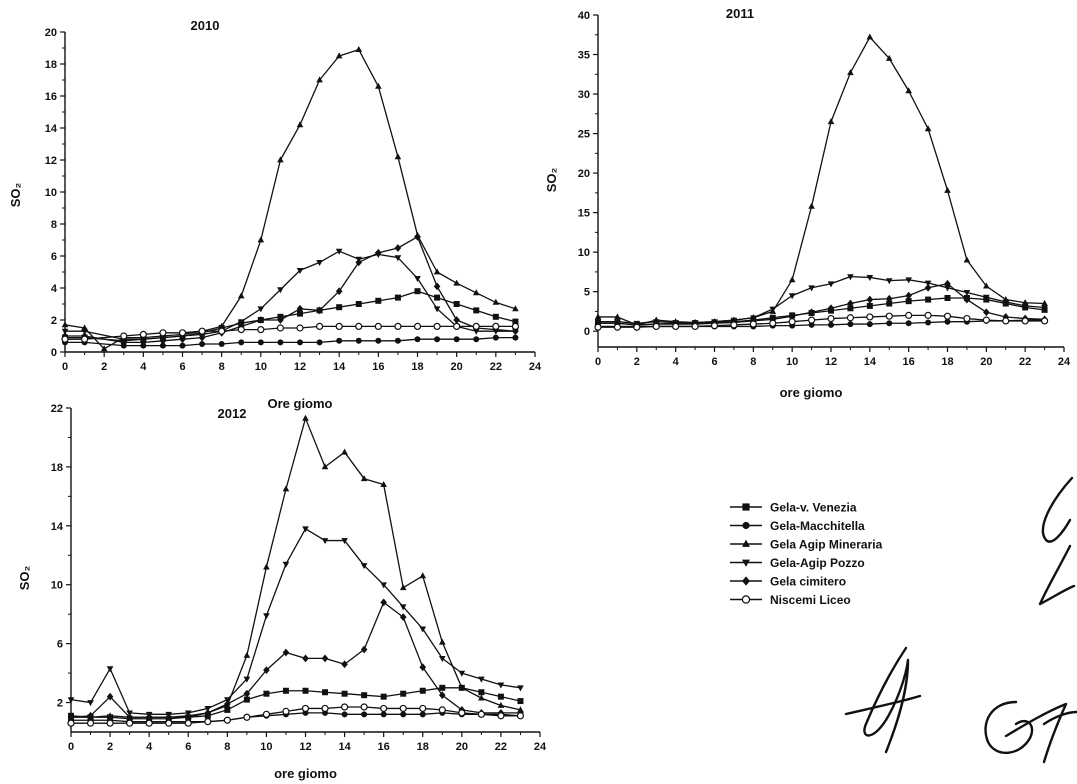  Describe the element at coordinates (104, 367) in the screenshot. I see `x-tick-label: 2` at that location.